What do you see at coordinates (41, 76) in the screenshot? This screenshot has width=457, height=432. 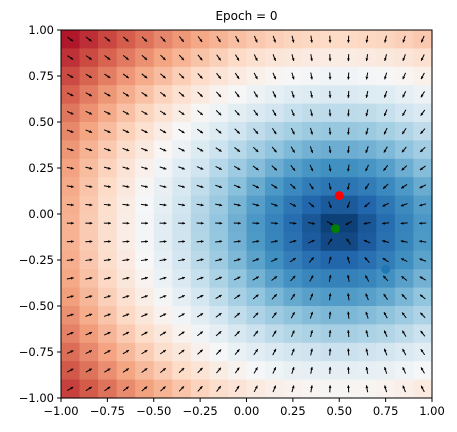 I see `y-tick-label: 0.75` at bounding box center [41, 76].